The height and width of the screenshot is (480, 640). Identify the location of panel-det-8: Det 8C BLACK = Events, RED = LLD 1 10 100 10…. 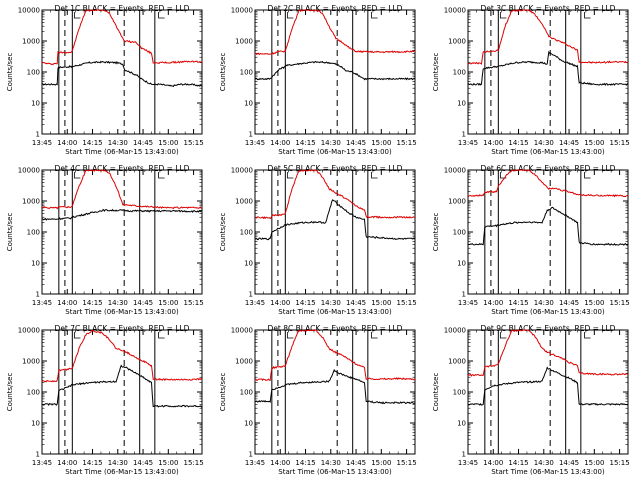
(318, 400).